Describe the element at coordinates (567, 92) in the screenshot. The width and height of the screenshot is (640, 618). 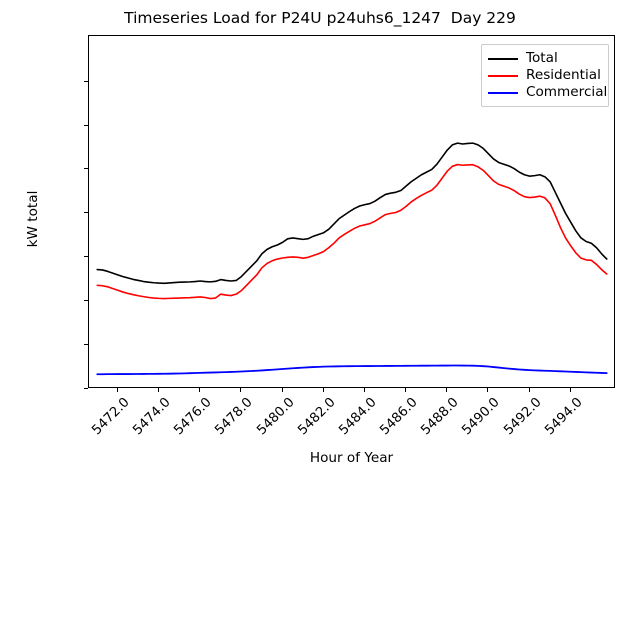
I see `legend-label: Commercial` at that location.